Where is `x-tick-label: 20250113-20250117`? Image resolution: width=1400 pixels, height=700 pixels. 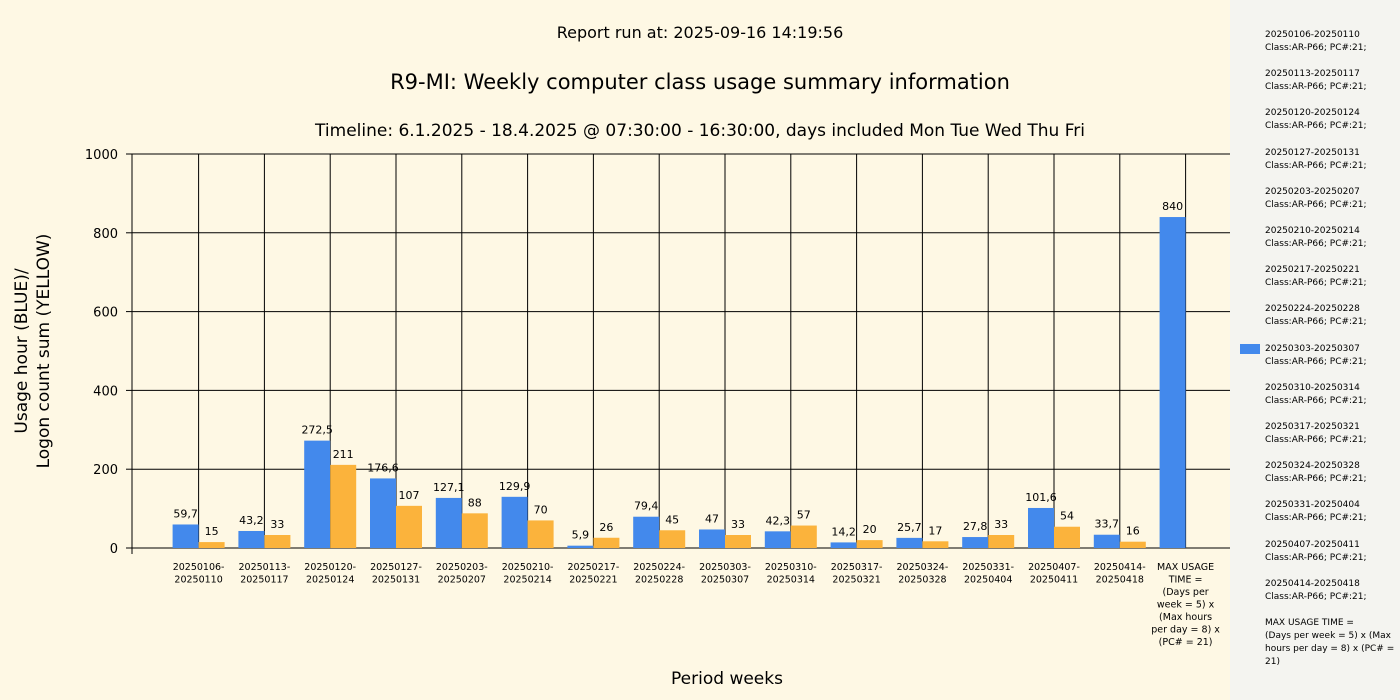
x-tick-label: 20250113-20250117 is located at coordinates (265, 574).